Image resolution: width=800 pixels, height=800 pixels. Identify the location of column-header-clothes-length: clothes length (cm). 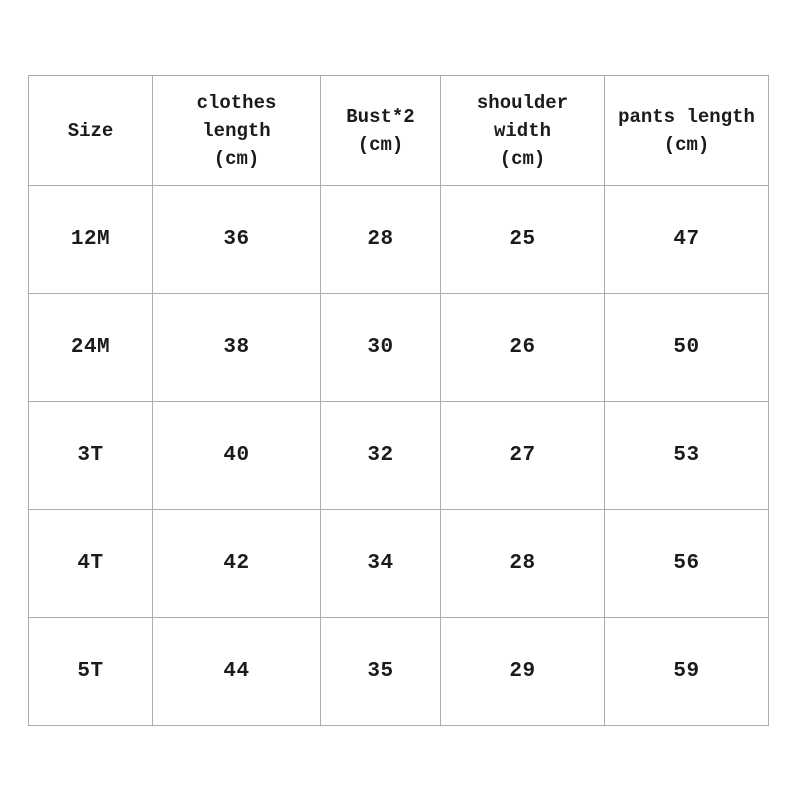
(236, 130).